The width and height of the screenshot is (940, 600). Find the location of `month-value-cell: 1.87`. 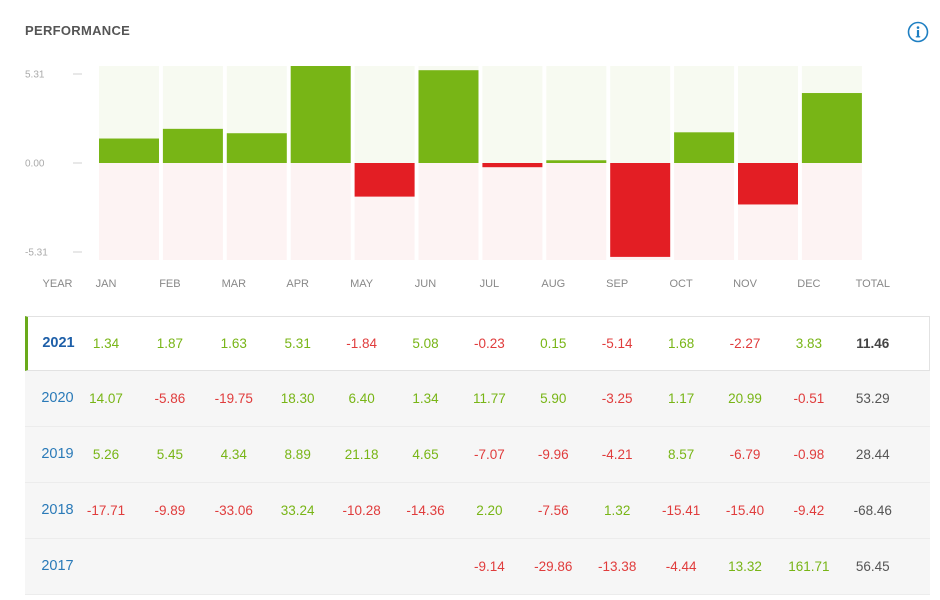

month-value-cell: 1.87 is located at coordinates (170, 343).